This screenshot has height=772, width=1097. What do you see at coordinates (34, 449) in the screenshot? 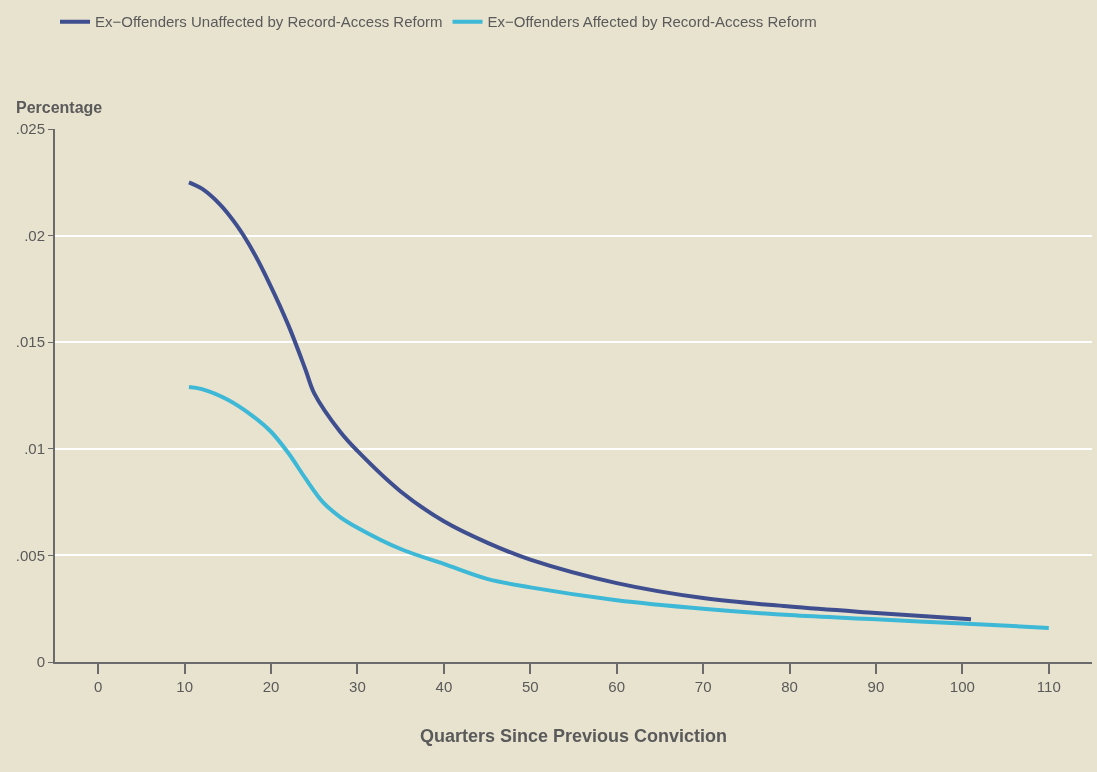
I see `y-tick-label: .01` at bounding box center [34, 449].